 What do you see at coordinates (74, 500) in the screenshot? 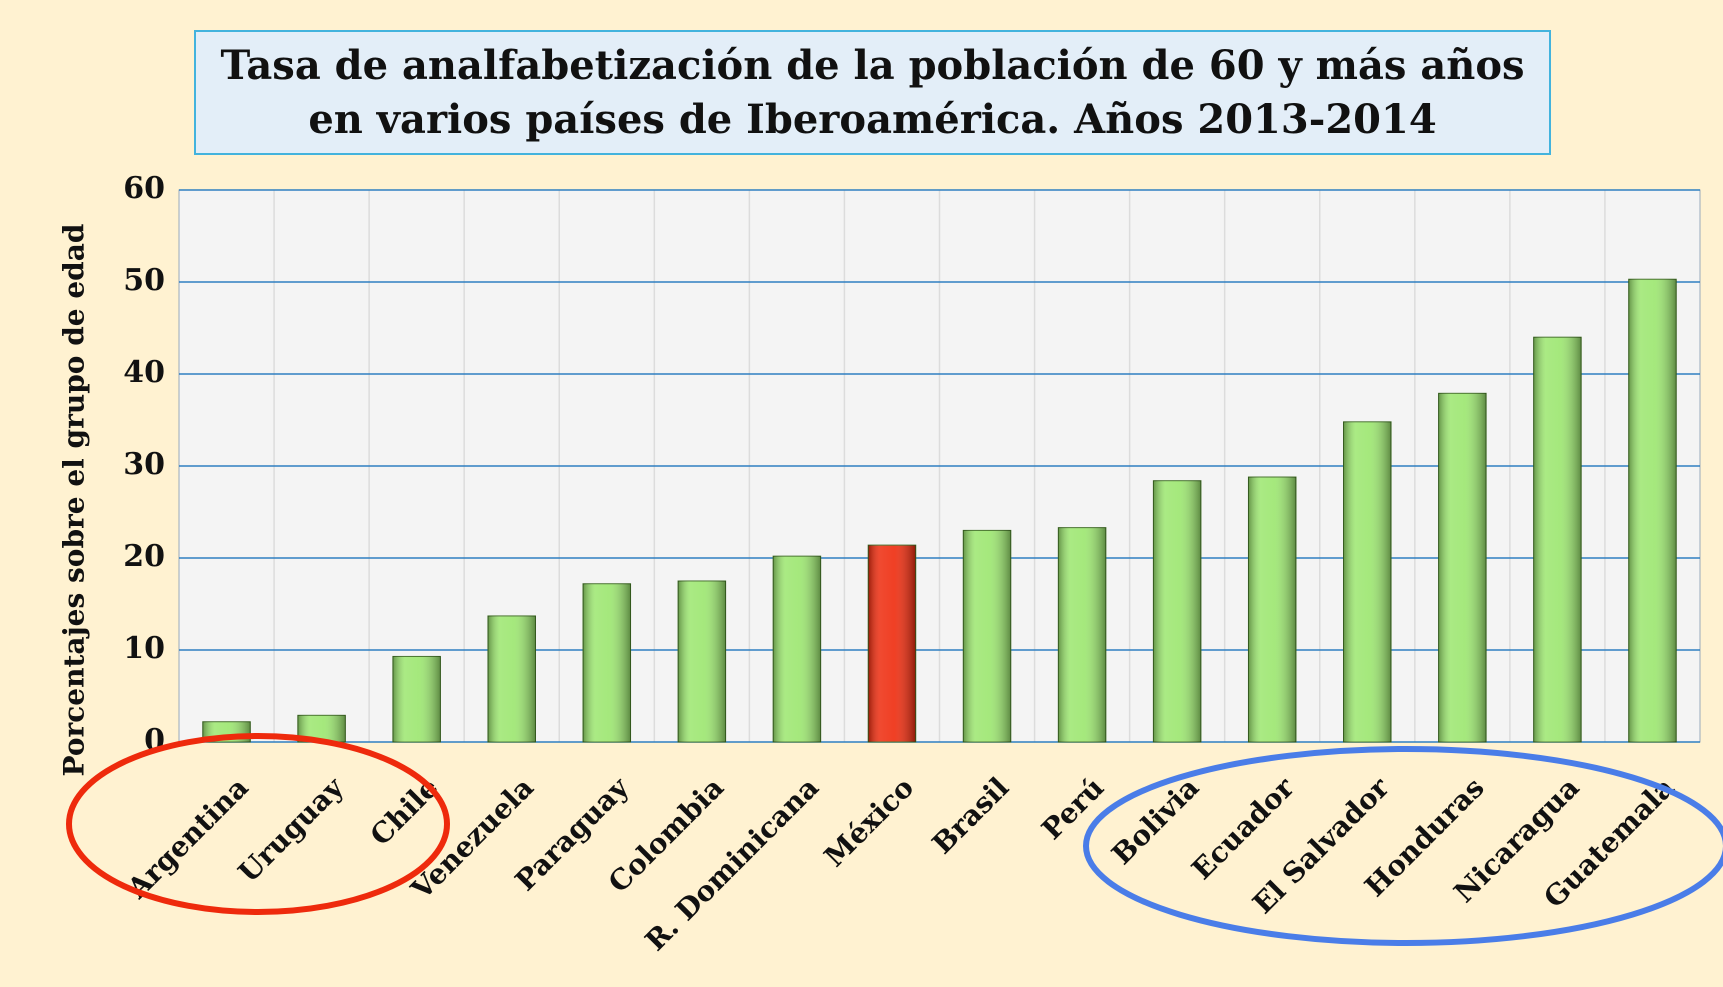
I see `y-axis-label: Porcentajes sobre el grupo de edad` at bounding box center [74, 500].